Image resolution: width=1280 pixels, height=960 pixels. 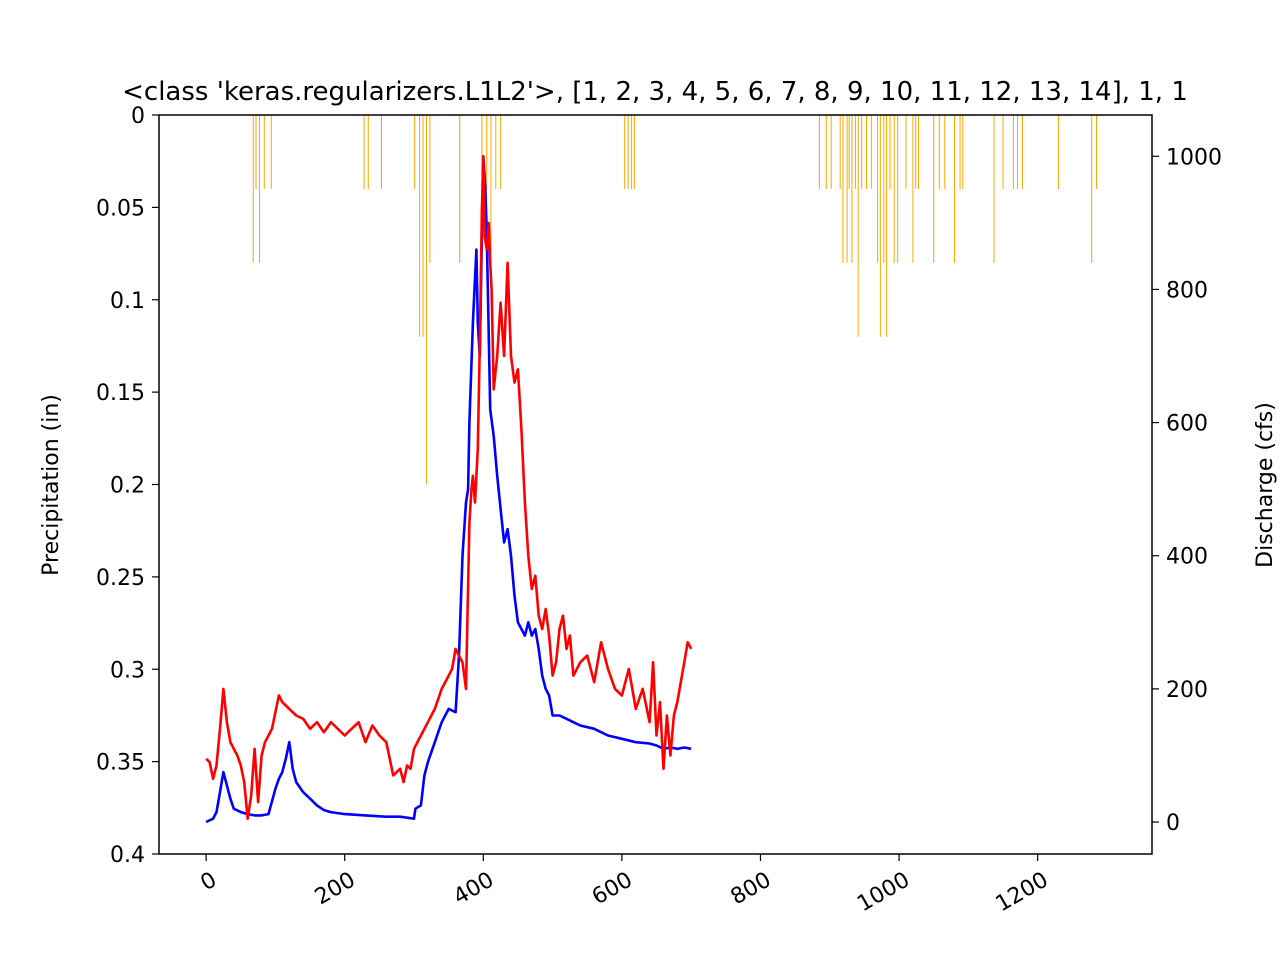 What do you see at coordinates (120, 393) in the screenshot?
I see `precipitation-tick-label: 0.15` at bounding box center [120, 393].